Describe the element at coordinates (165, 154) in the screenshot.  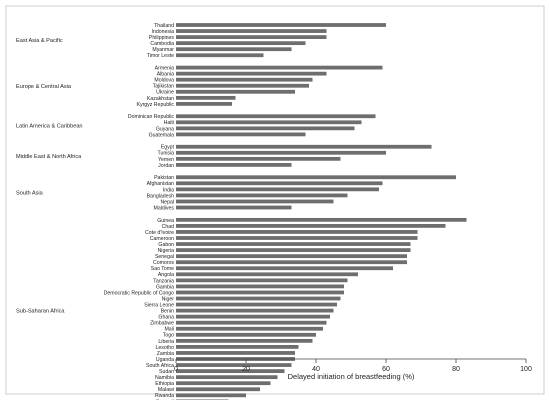
I see `country-label: Tunisia` at that location.